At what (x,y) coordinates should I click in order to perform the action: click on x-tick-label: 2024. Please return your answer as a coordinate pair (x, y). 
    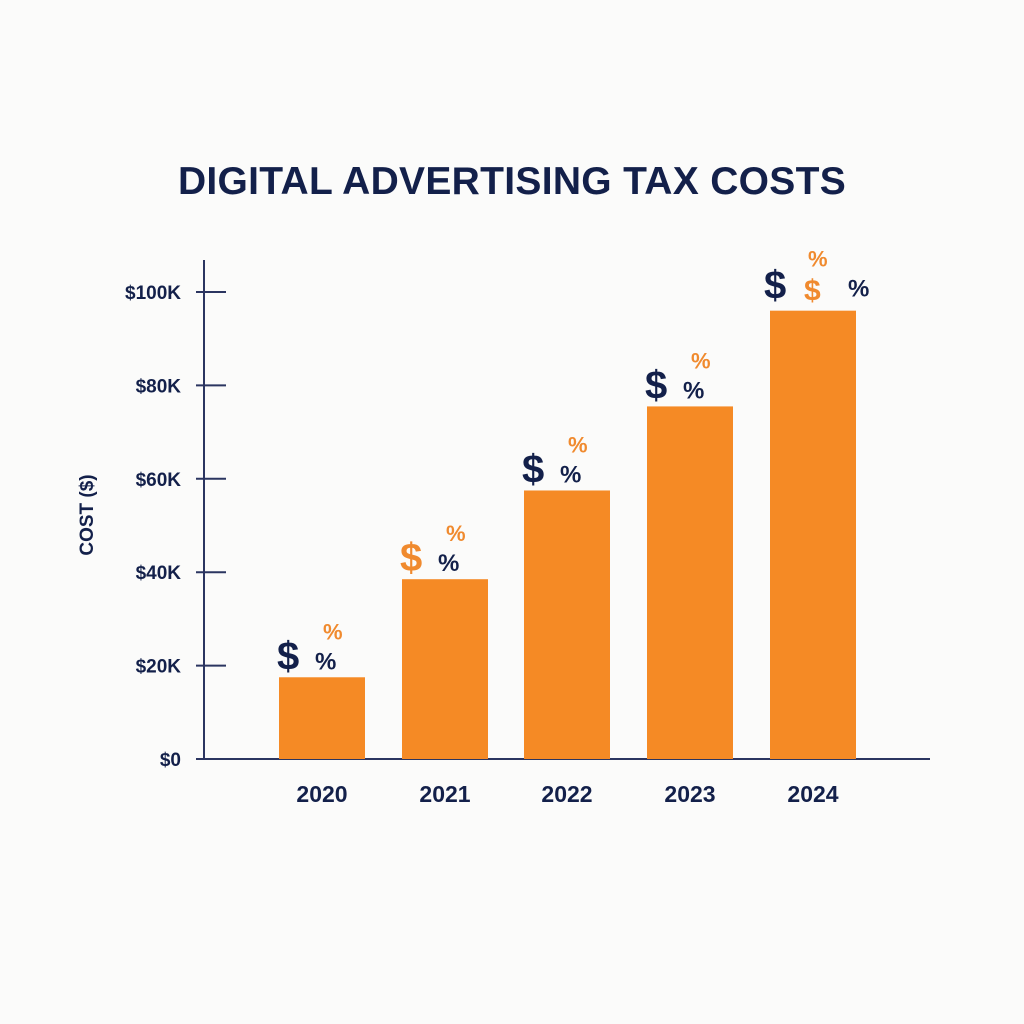
    Looking at the image, I should click on (812, 794).